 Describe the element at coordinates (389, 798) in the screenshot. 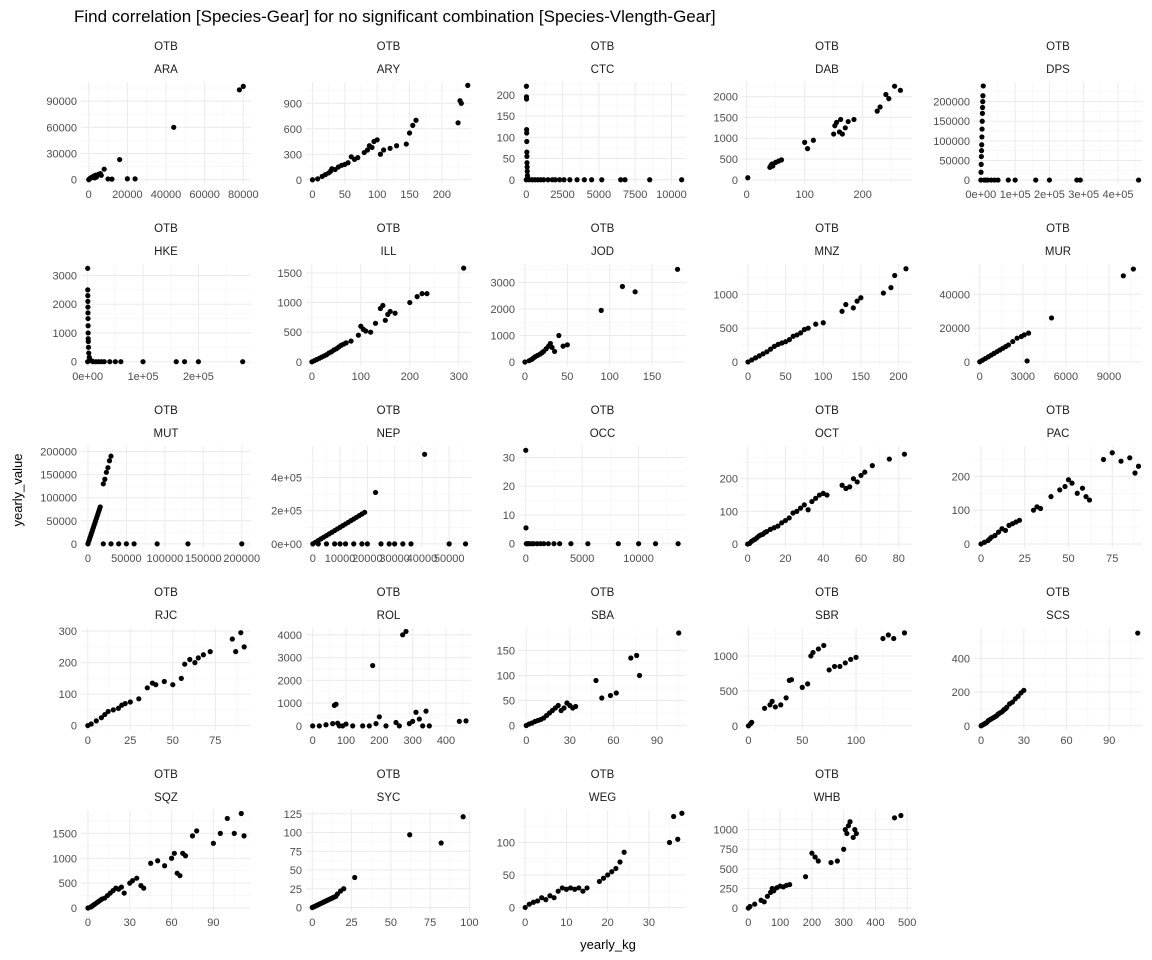

I see `facet-species-label: SYC` at that location.